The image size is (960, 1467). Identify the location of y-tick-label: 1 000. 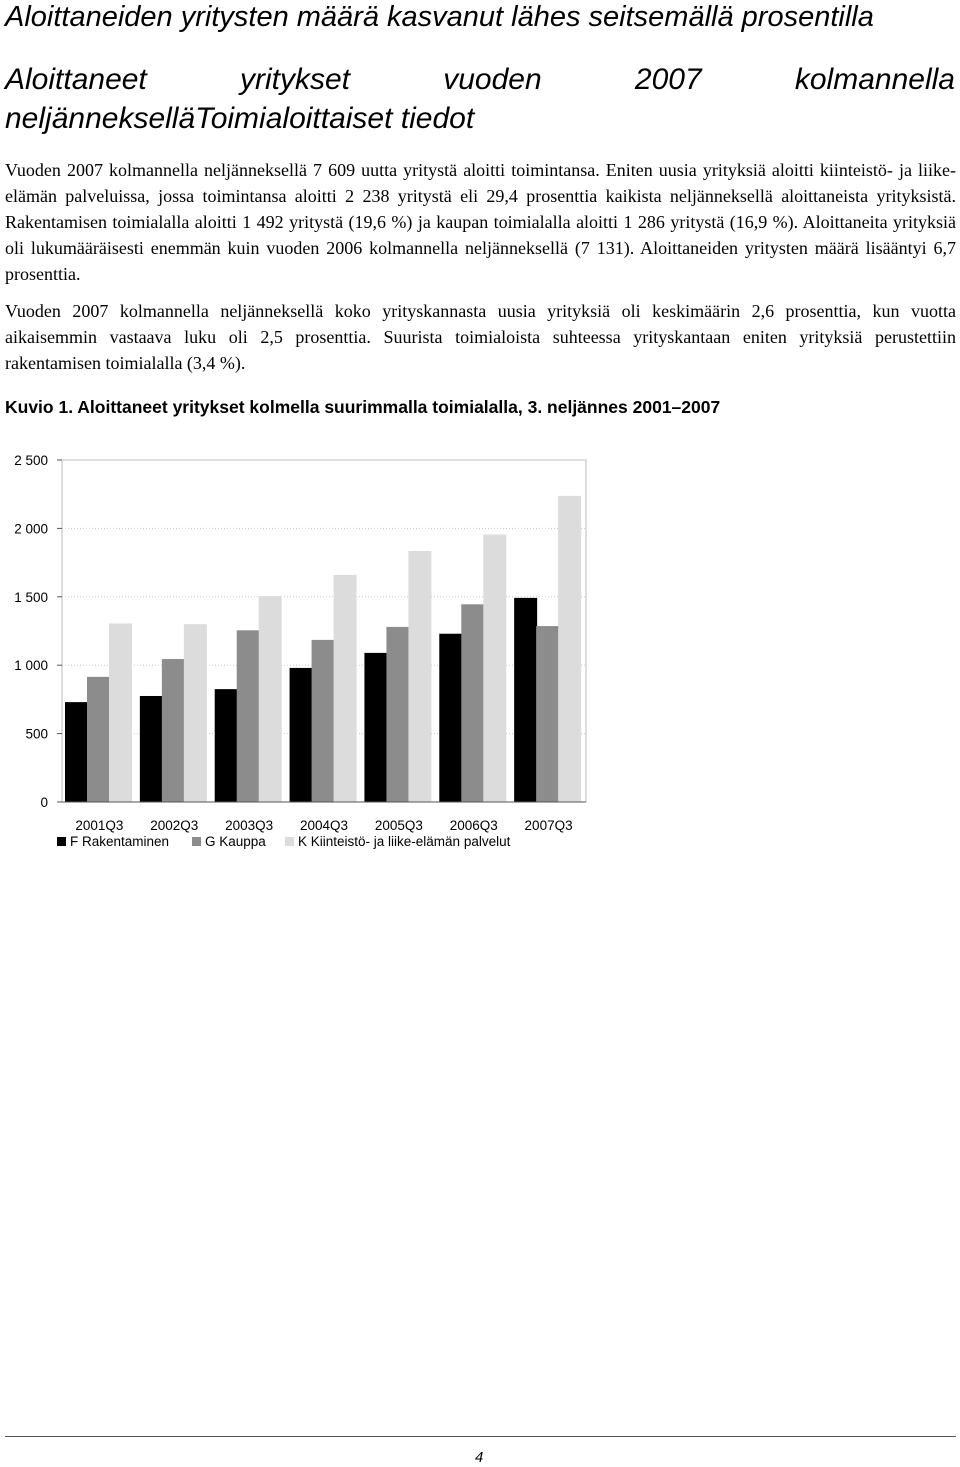
(31, 665).